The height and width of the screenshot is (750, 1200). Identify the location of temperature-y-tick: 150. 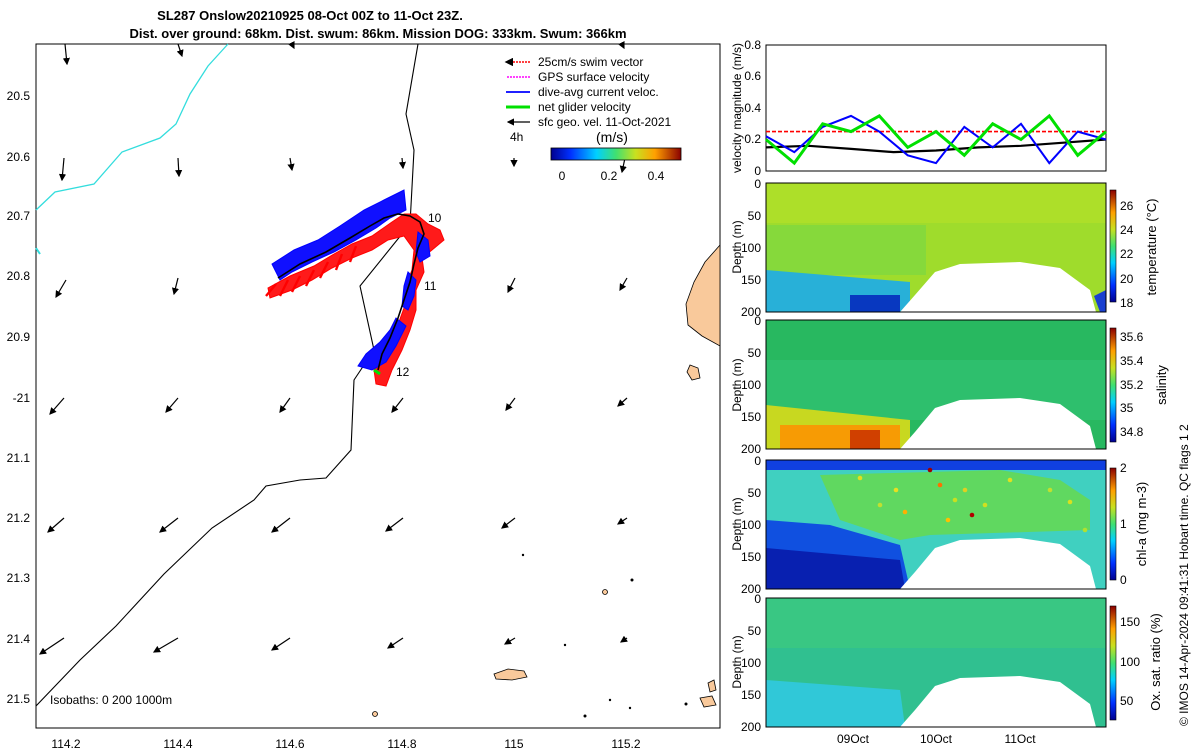
(751, 280).